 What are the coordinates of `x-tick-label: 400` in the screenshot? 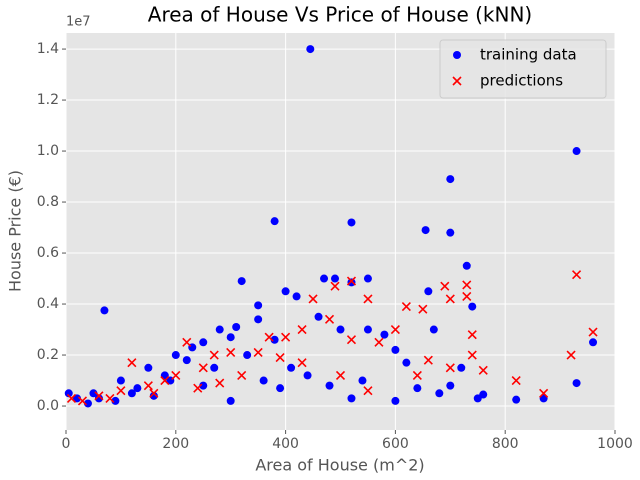 It's located at (285, 444).